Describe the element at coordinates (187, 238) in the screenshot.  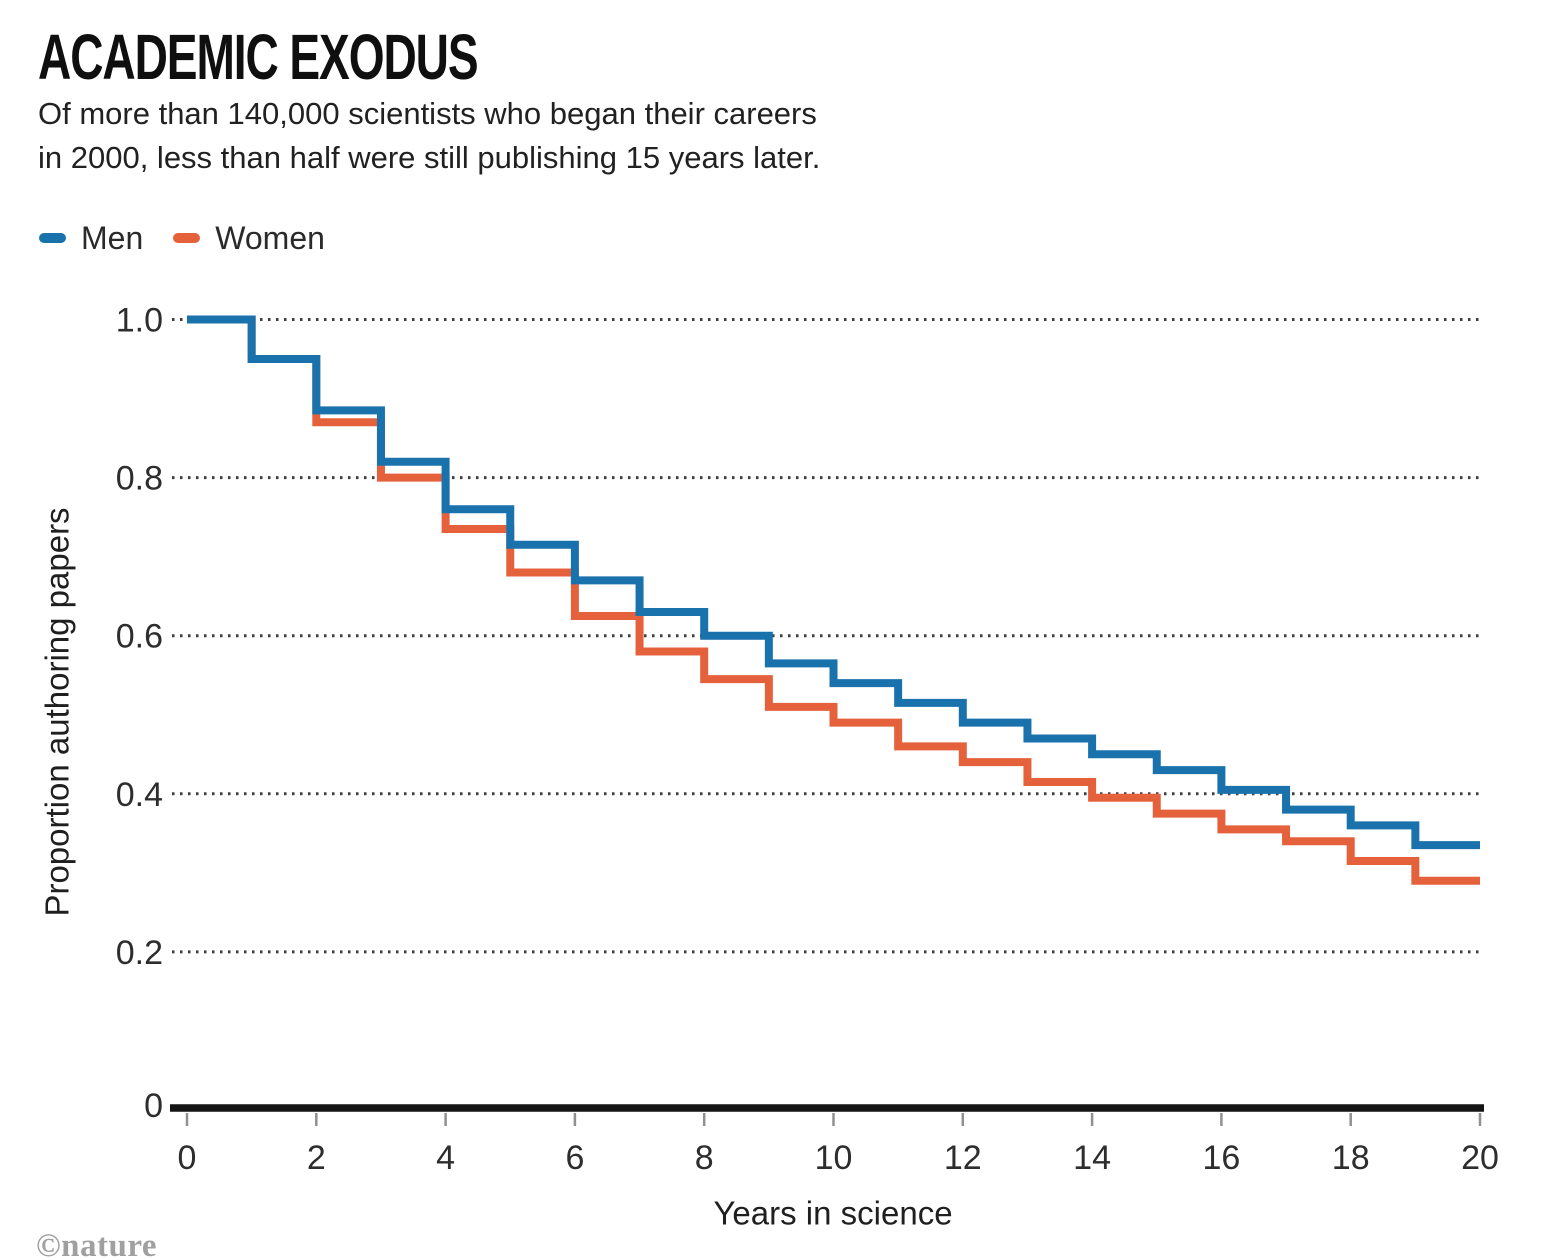
I see `women-legend-swatch-icon` at that location.